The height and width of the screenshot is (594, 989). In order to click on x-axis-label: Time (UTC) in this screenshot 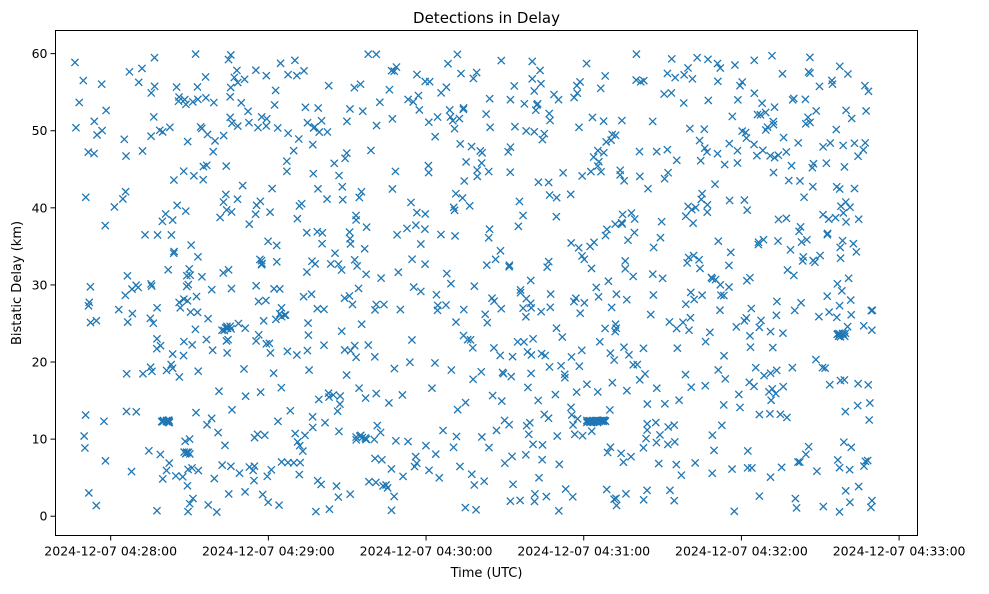, I will do `click(486, 573)`.